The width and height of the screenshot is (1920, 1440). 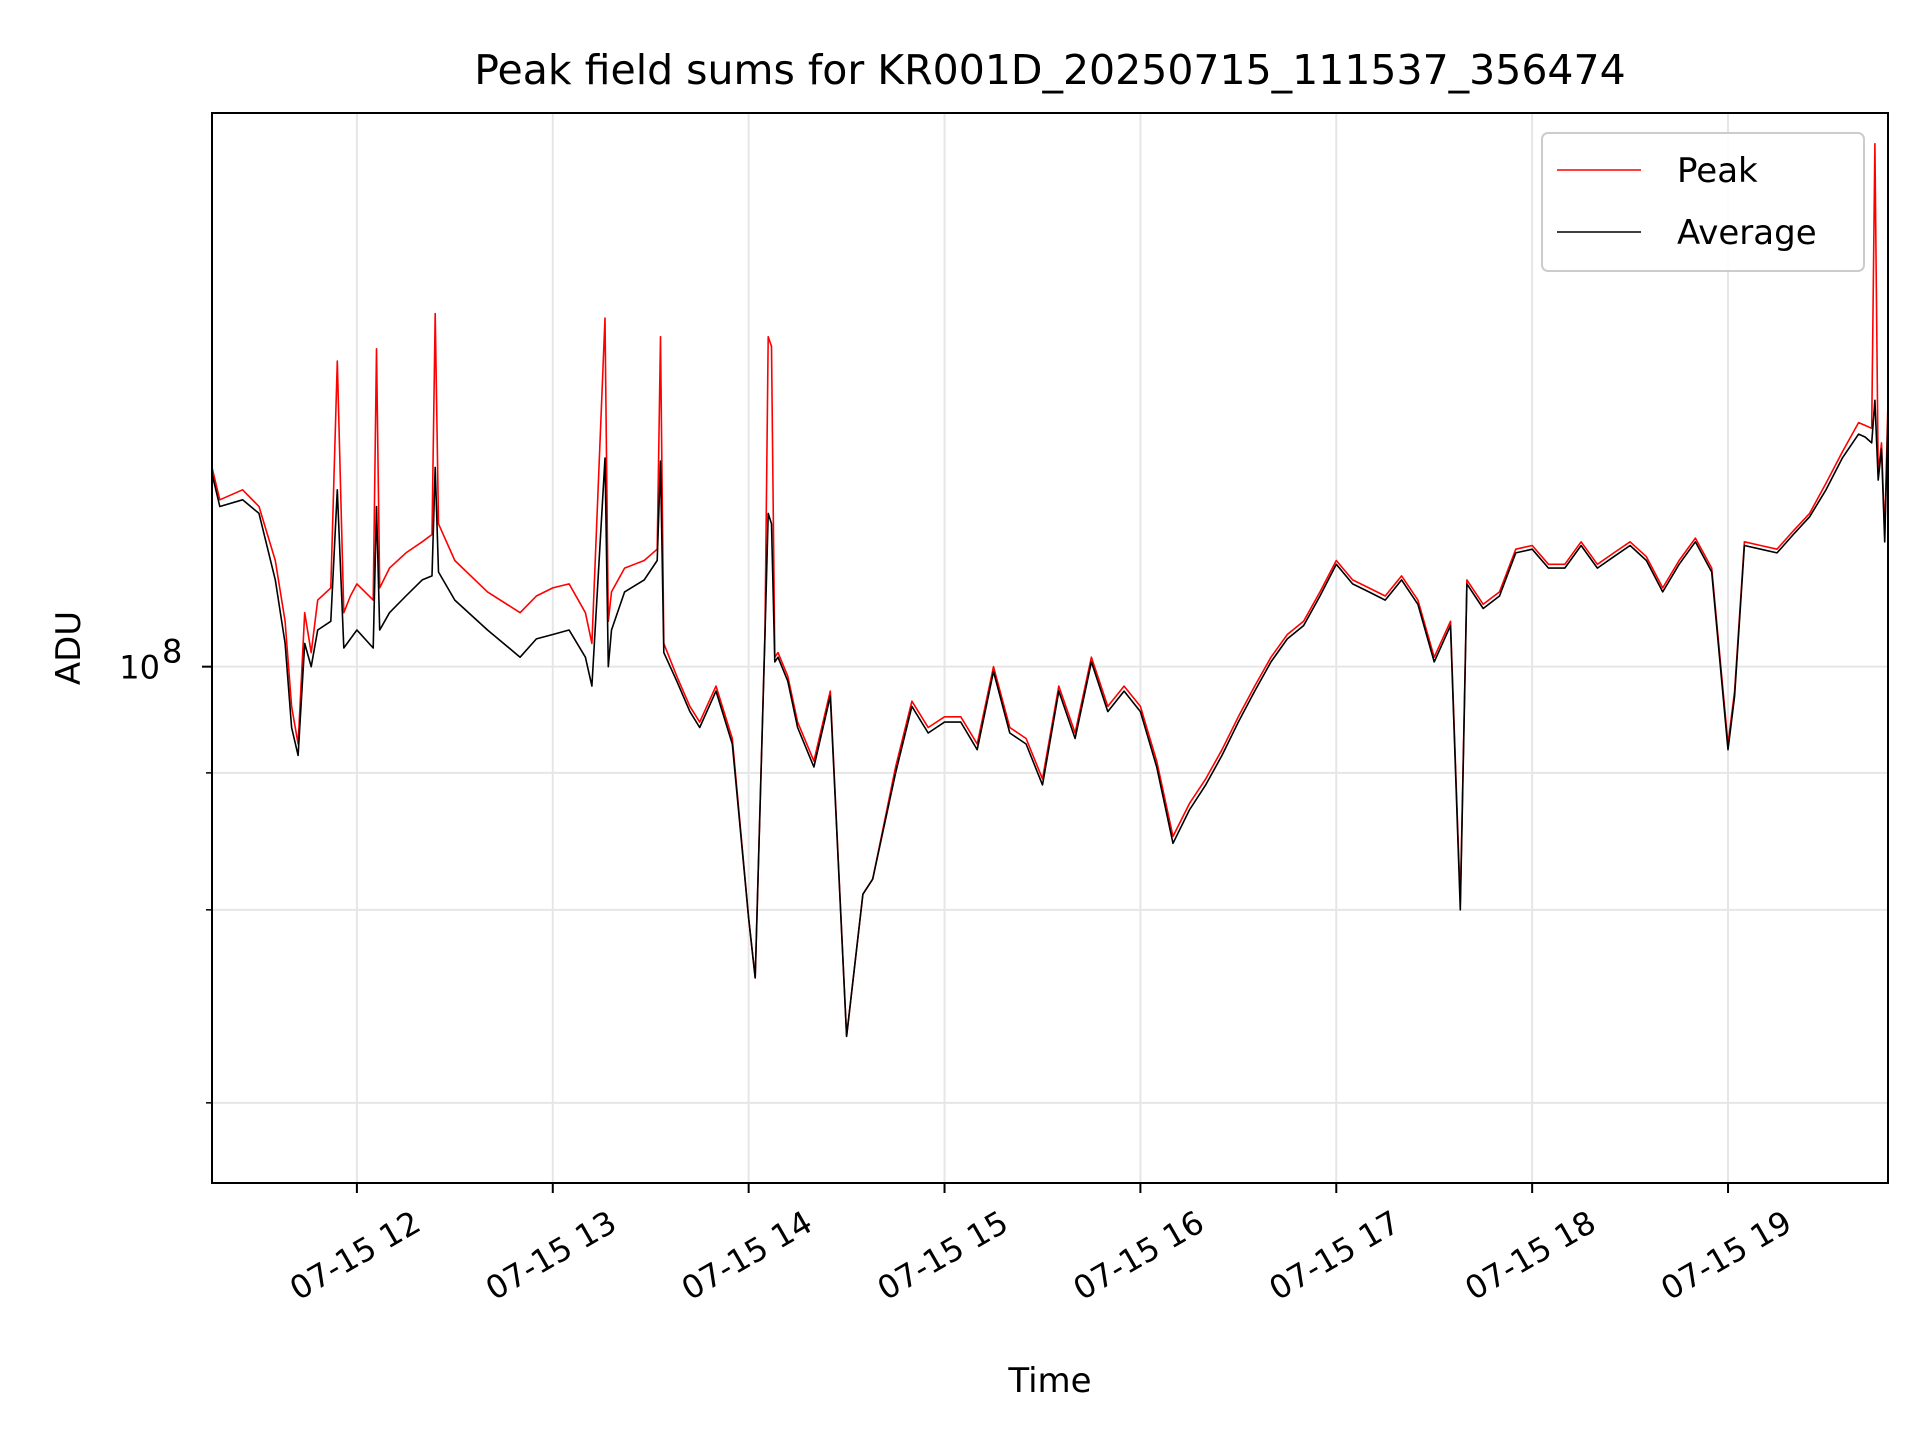 I want to click on legend-box, so click(x=1703, y=202).